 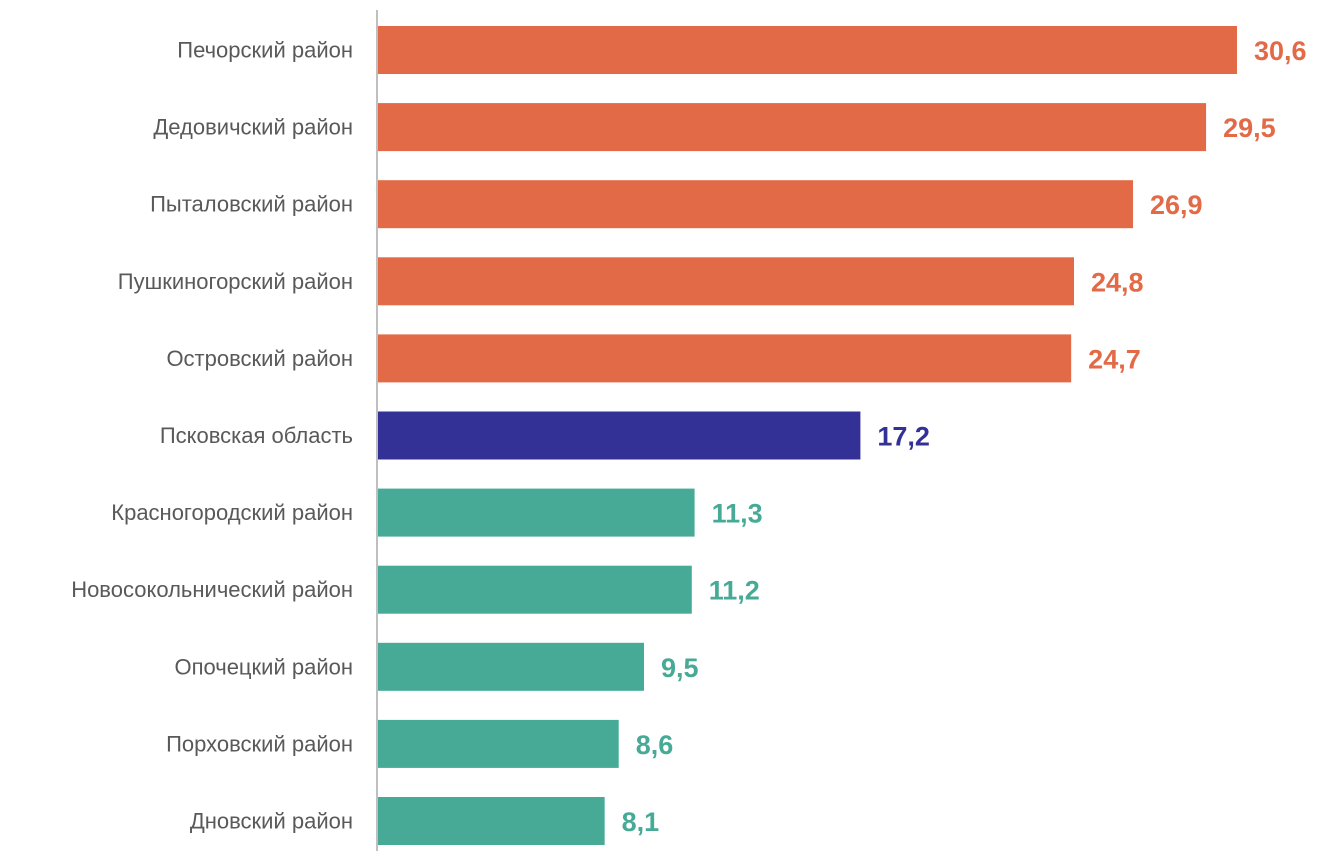 What do you see at coordinates (259, 743) in the screenshot?
I see `category-label-10: Порховский район` at bounding box center [259, 743].